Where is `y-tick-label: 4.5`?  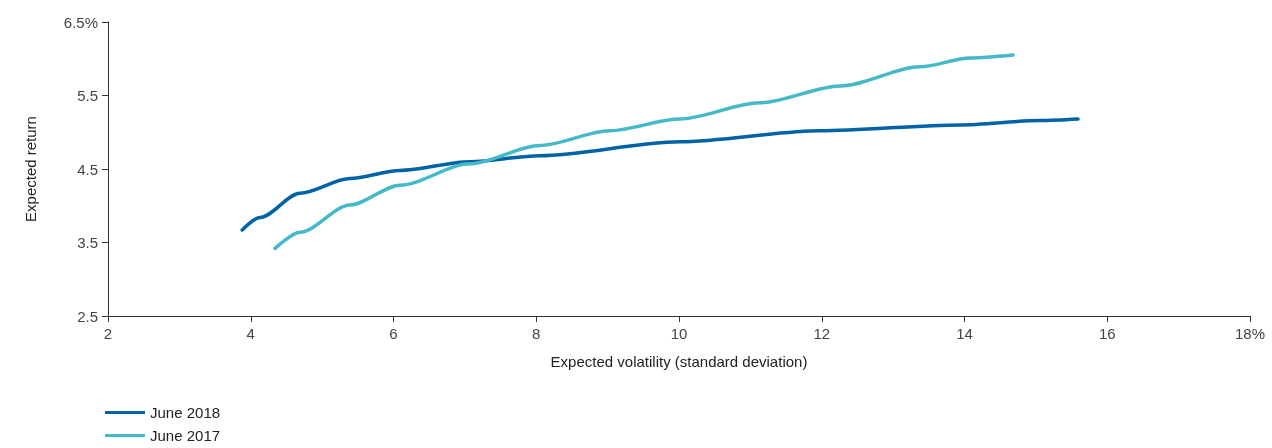 y-tick-label: 4.5 is located at coordinates (87, 169).